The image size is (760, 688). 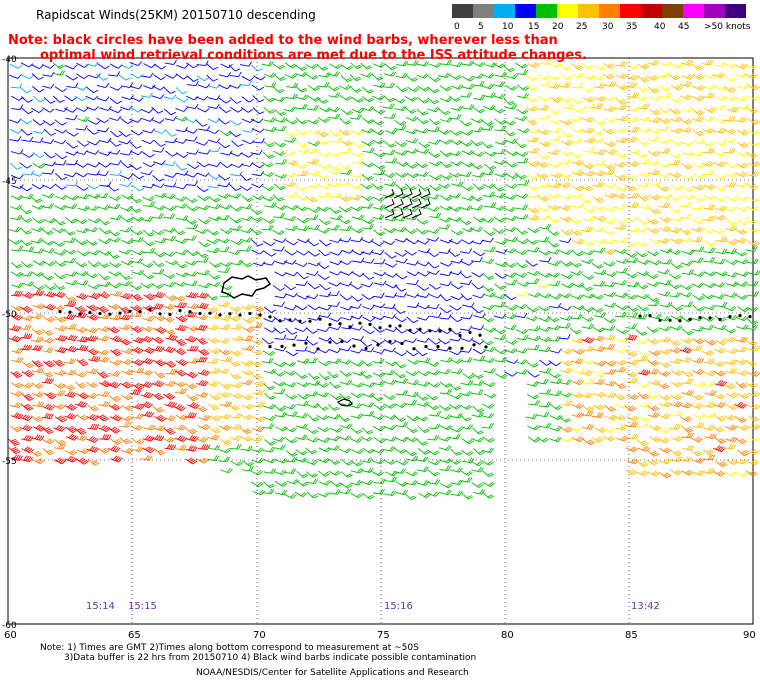 What do you see at coordinates (632, 27) in the screenshot?
I see `scale-label: 35` at bounding box center [632, 27].